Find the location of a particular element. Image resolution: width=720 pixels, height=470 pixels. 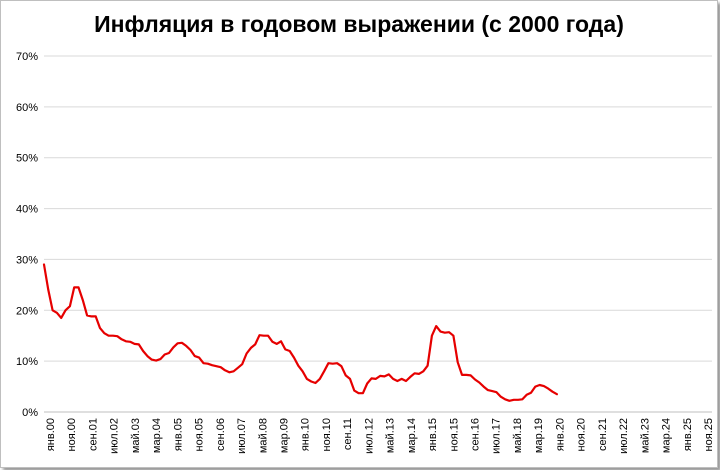

x-tick-label: май.08 is located at coordinates (263, 435).